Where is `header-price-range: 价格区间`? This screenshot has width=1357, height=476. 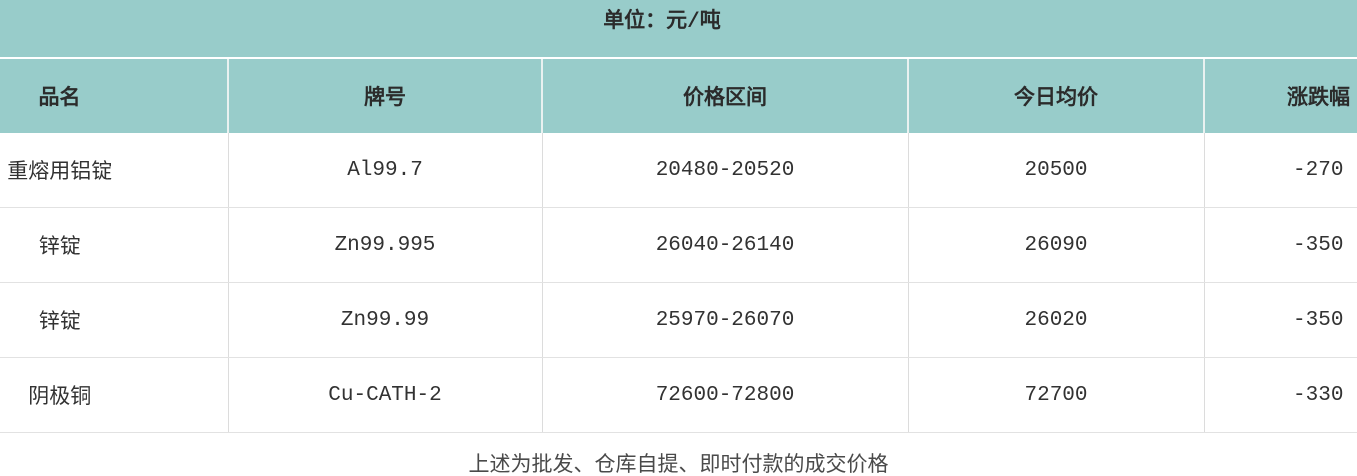
header-price-range: 价格区间 is located at coordinates (724, 96).